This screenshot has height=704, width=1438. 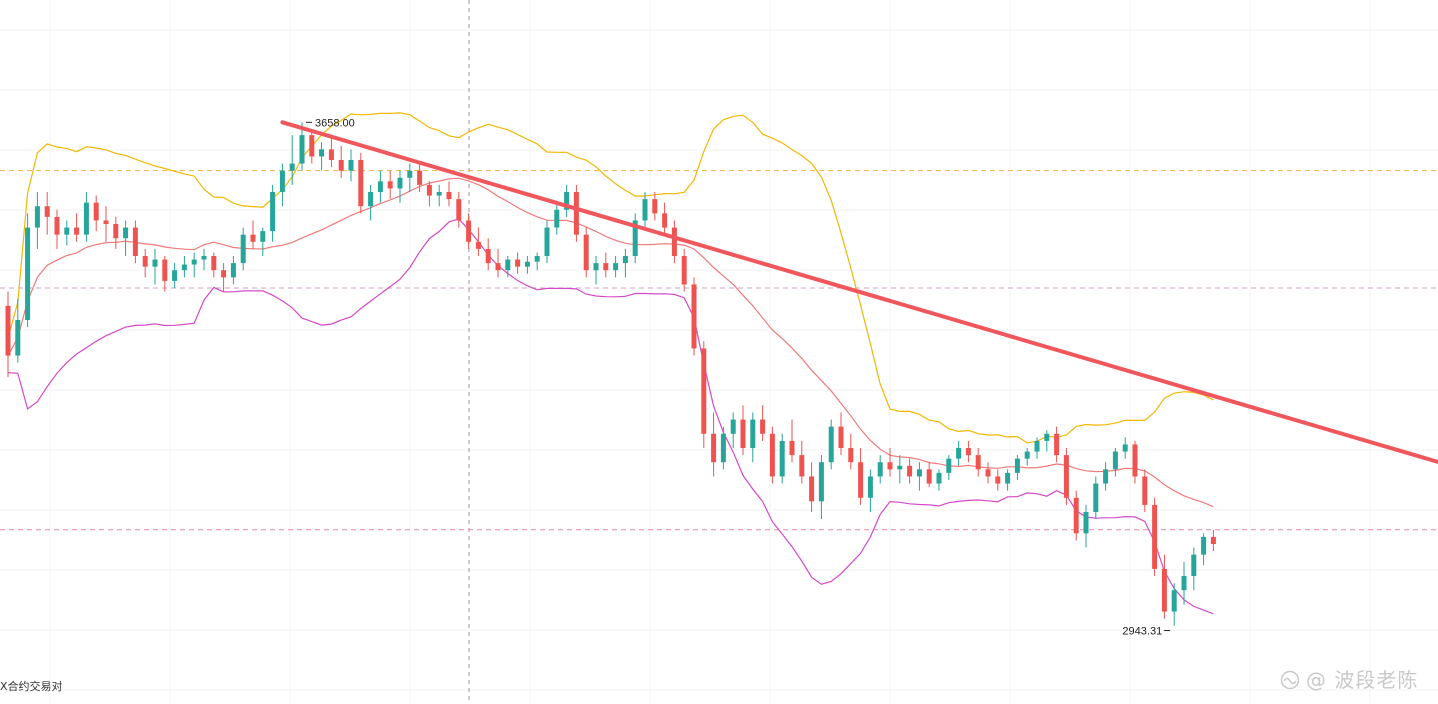 I want to click on footer-pair-label: X合约交易对, so click(x=31, y=686).